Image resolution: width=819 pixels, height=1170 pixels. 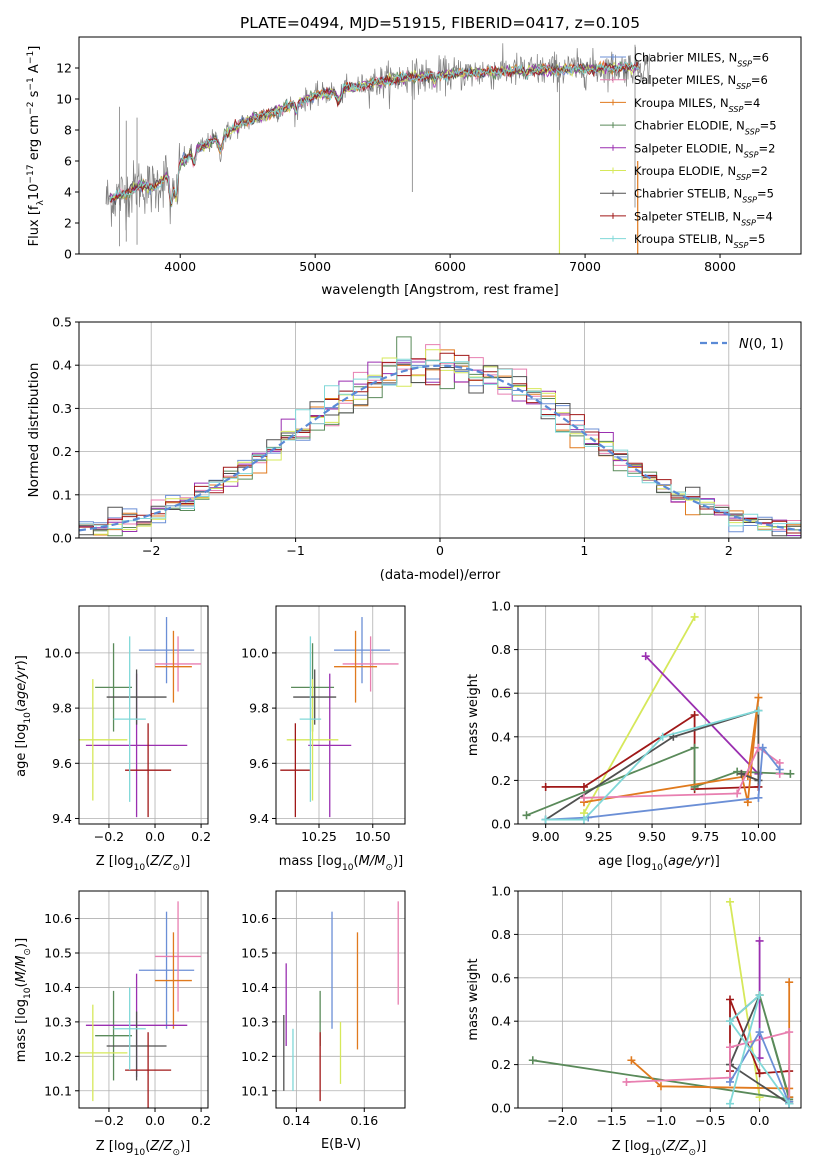 I want to click on legend-label-salpeter-elodie: Salpeter ELODIE, NSSP=2, so click(x=704, y=150).